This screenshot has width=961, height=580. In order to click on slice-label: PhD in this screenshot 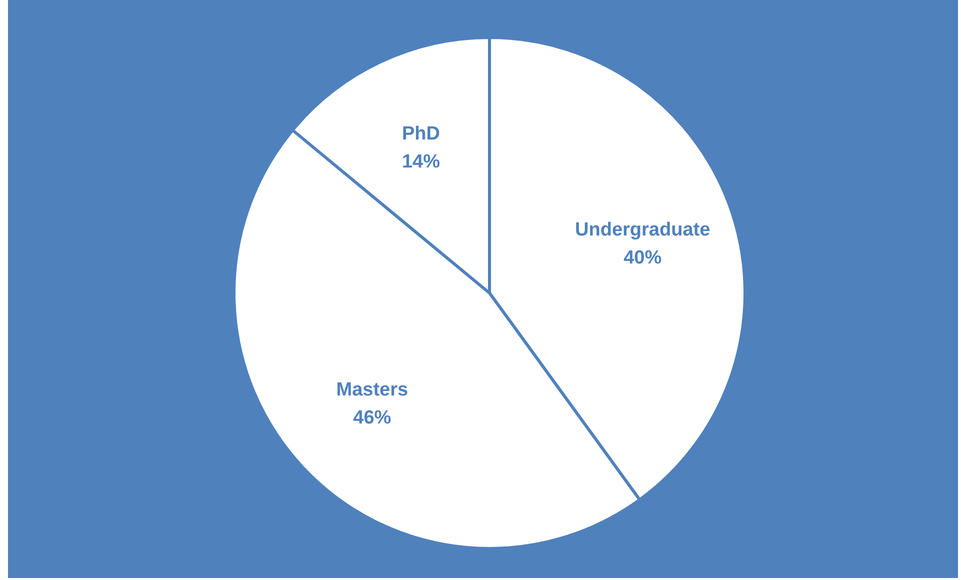, I will do `click(421, 134)`.